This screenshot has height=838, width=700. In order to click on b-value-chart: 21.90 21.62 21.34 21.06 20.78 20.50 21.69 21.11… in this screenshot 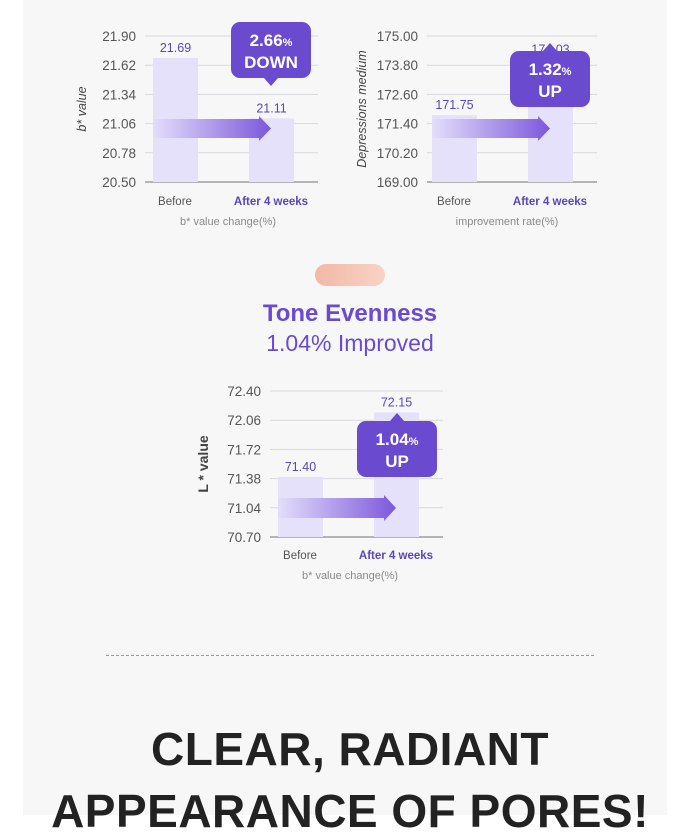, I will do `click(196, 125)`.